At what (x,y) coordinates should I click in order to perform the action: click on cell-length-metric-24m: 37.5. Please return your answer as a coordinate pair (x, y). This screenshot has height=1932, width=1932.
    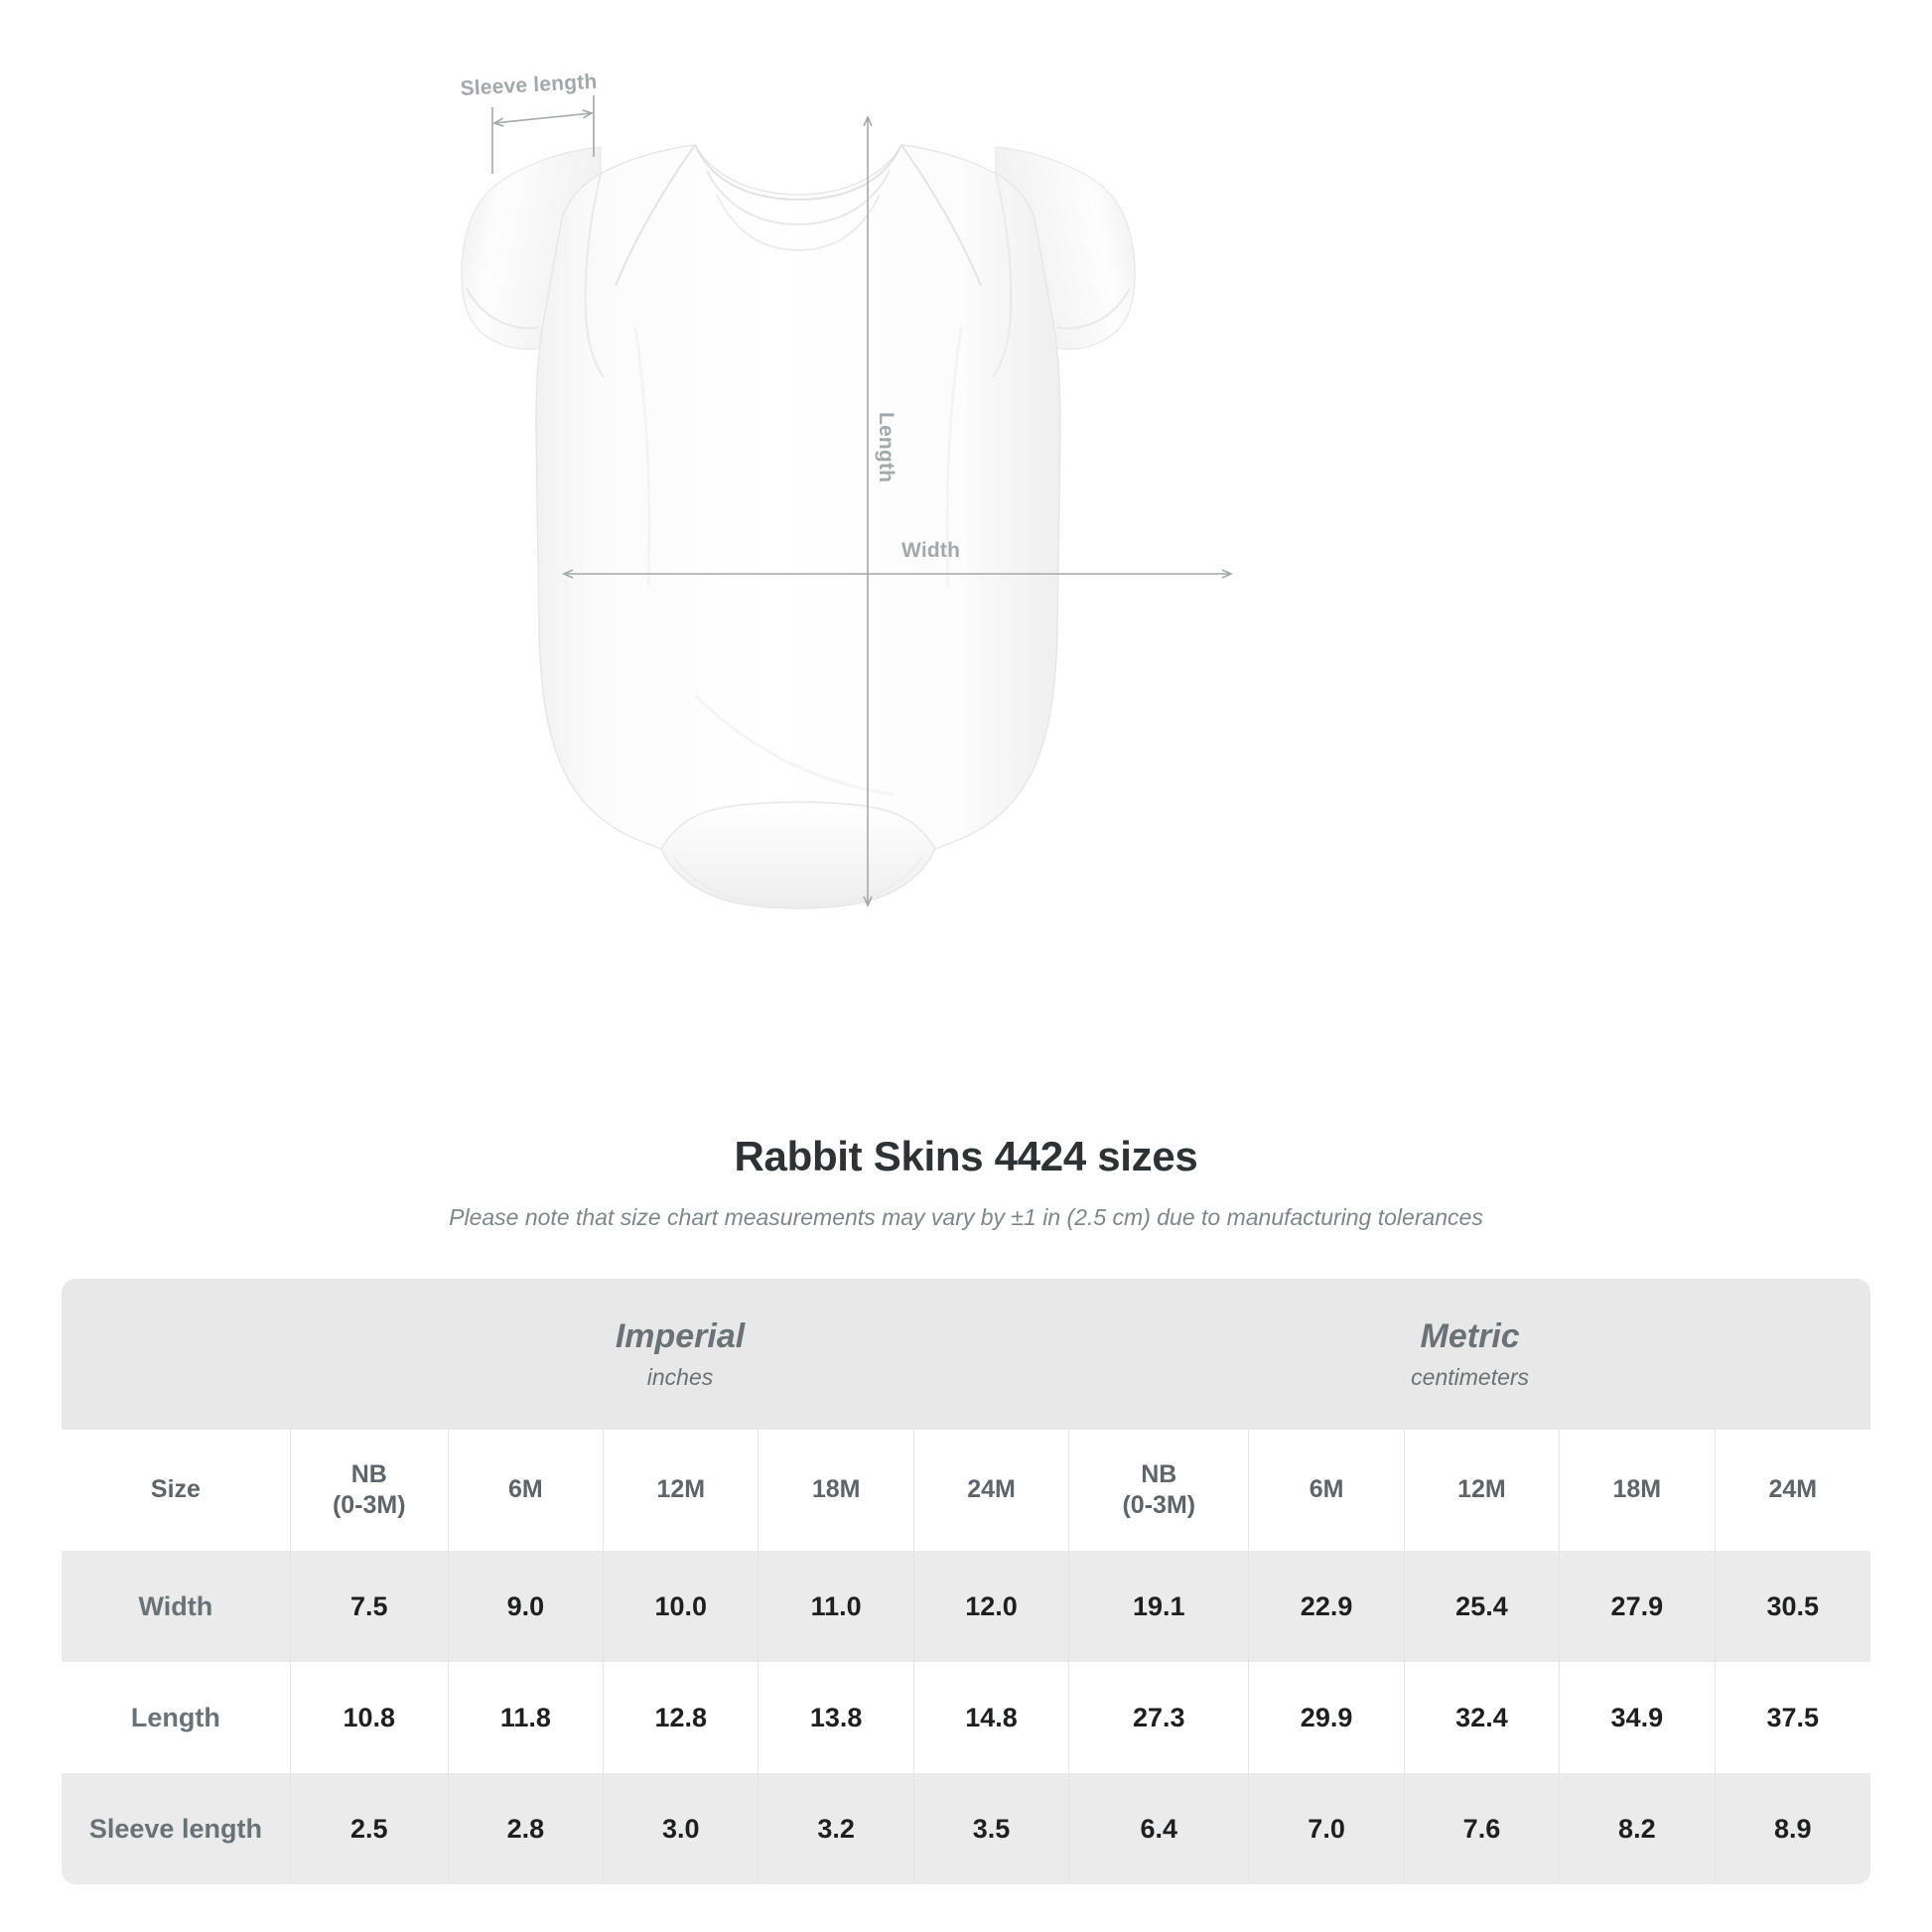
    Looking at the image, I should click on (1793, 1717).